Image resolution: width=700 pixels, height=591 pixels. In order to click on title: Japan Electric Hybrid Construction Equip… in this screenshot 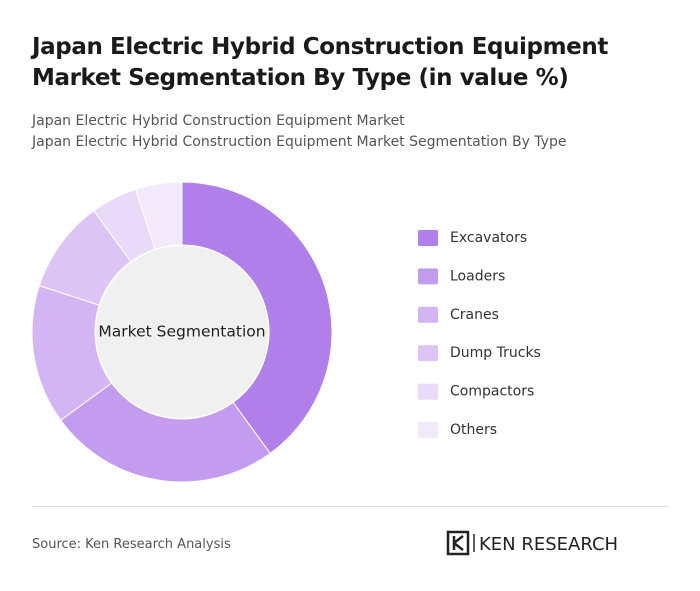, I will do `click(320, 62)`.